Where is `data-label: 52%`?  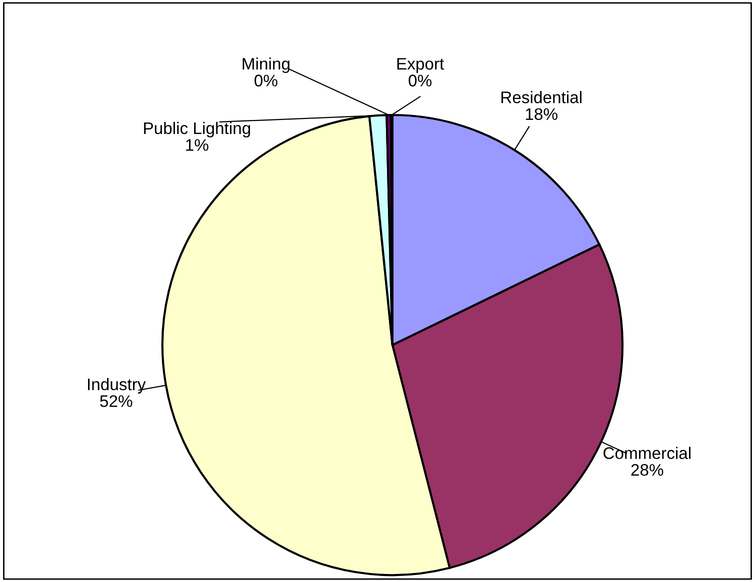
data-label: 52% is located at coordinates (116, 401).